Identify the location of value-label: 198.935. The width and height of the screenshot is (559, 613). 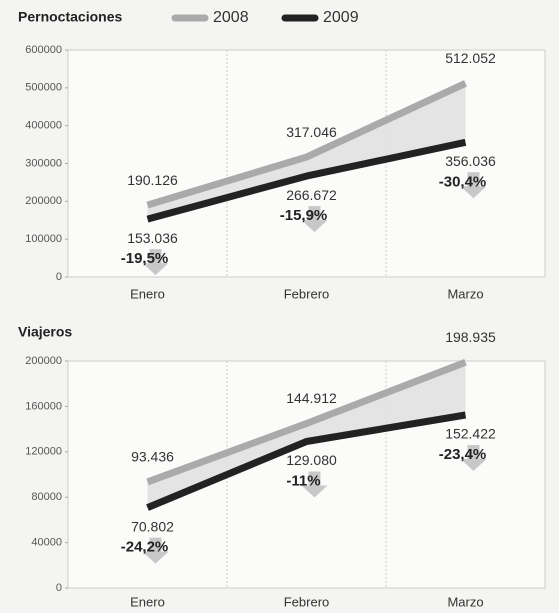
(470, 337).